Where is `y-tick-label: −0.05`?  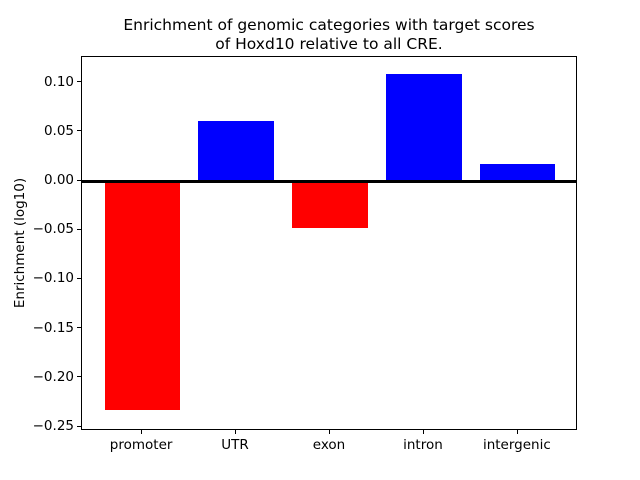 y-tick-label: −0.05 is located at coordinates (53, 229).